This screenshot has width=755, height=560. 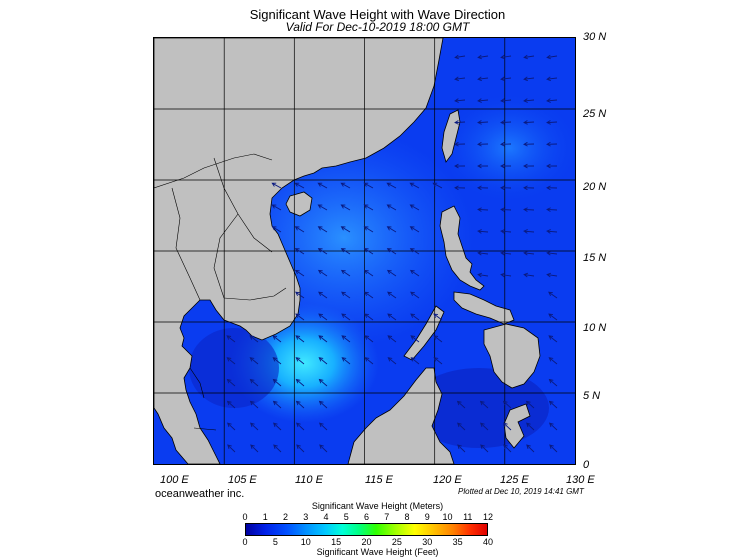 What do you see at coordinates (245, 542) in the screenshot?
I see `feet-tick-0: 0` at bounding box center [245, 542].